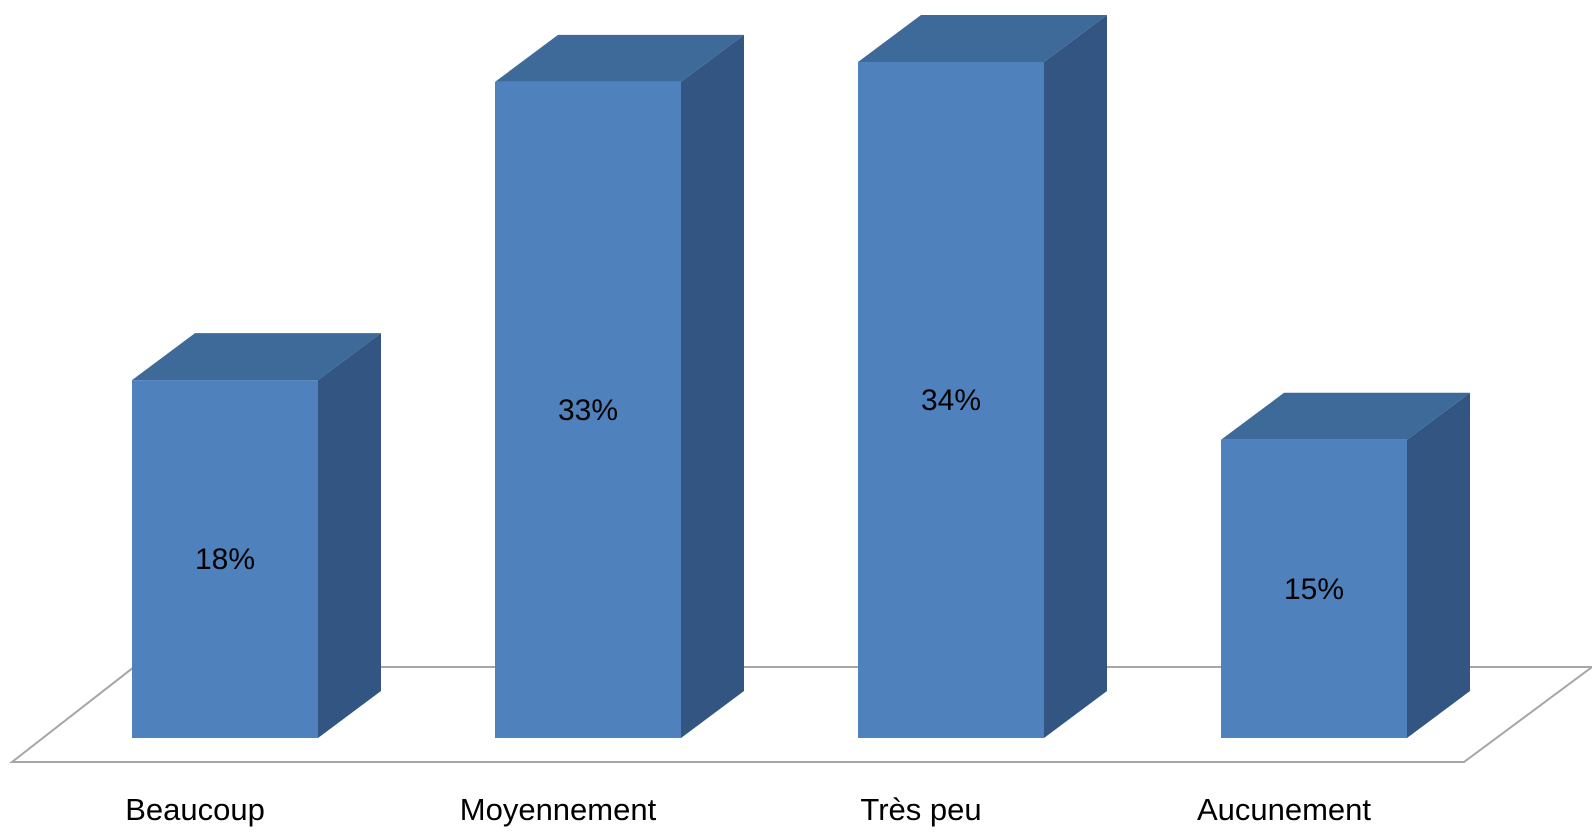 This screenshot has height=840, width=1592. I want to click on floor-plane, so click(800, 714).